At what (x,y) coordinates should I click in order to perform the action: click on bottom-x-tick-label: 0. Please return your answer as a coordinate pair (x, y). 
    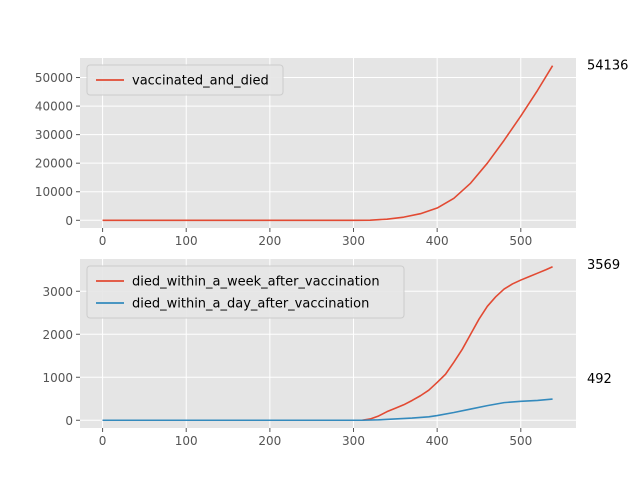
    Looking at the image, I should click on (103, 441).